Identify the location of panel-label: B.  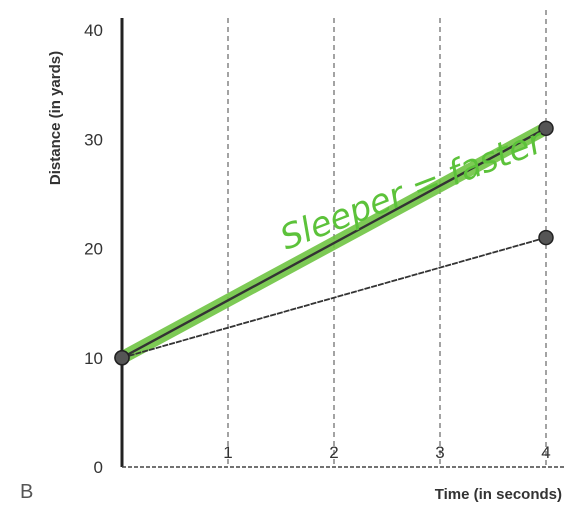
(26, 492).